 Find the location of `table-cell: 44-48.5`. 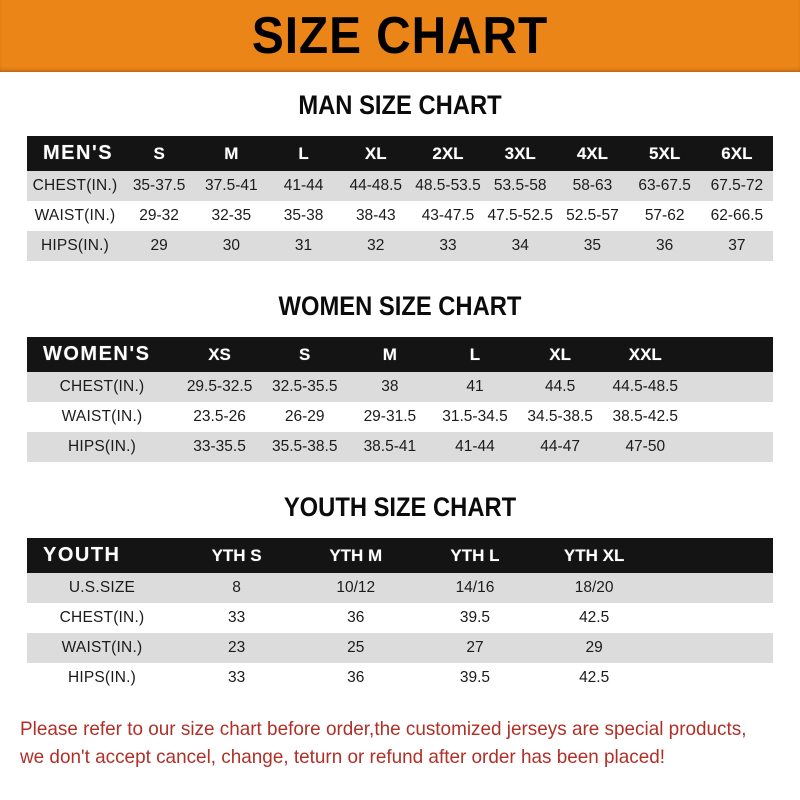

table-cell: 44-48.5 is located at coordinates (376, 185).